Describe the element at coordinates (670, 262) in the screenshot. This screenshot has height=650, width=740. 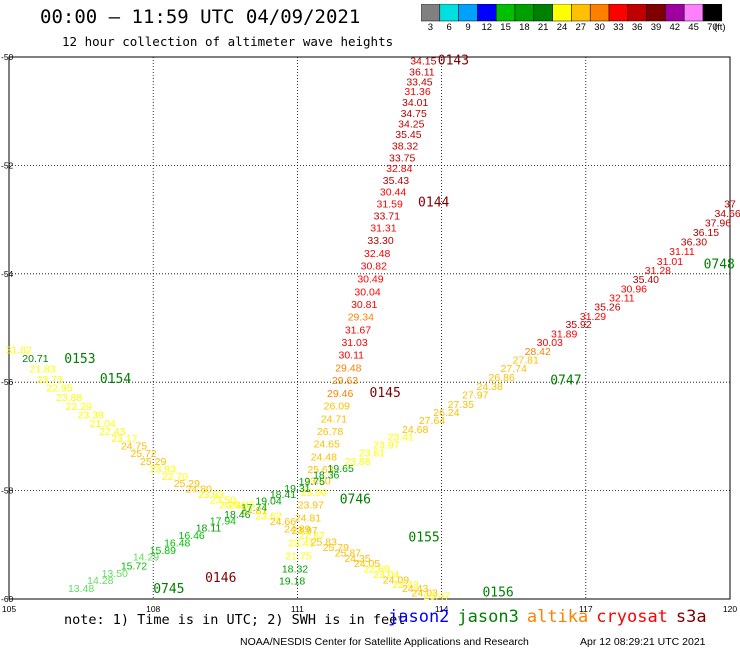
I see `wave-height-value: 31.01` at that location.